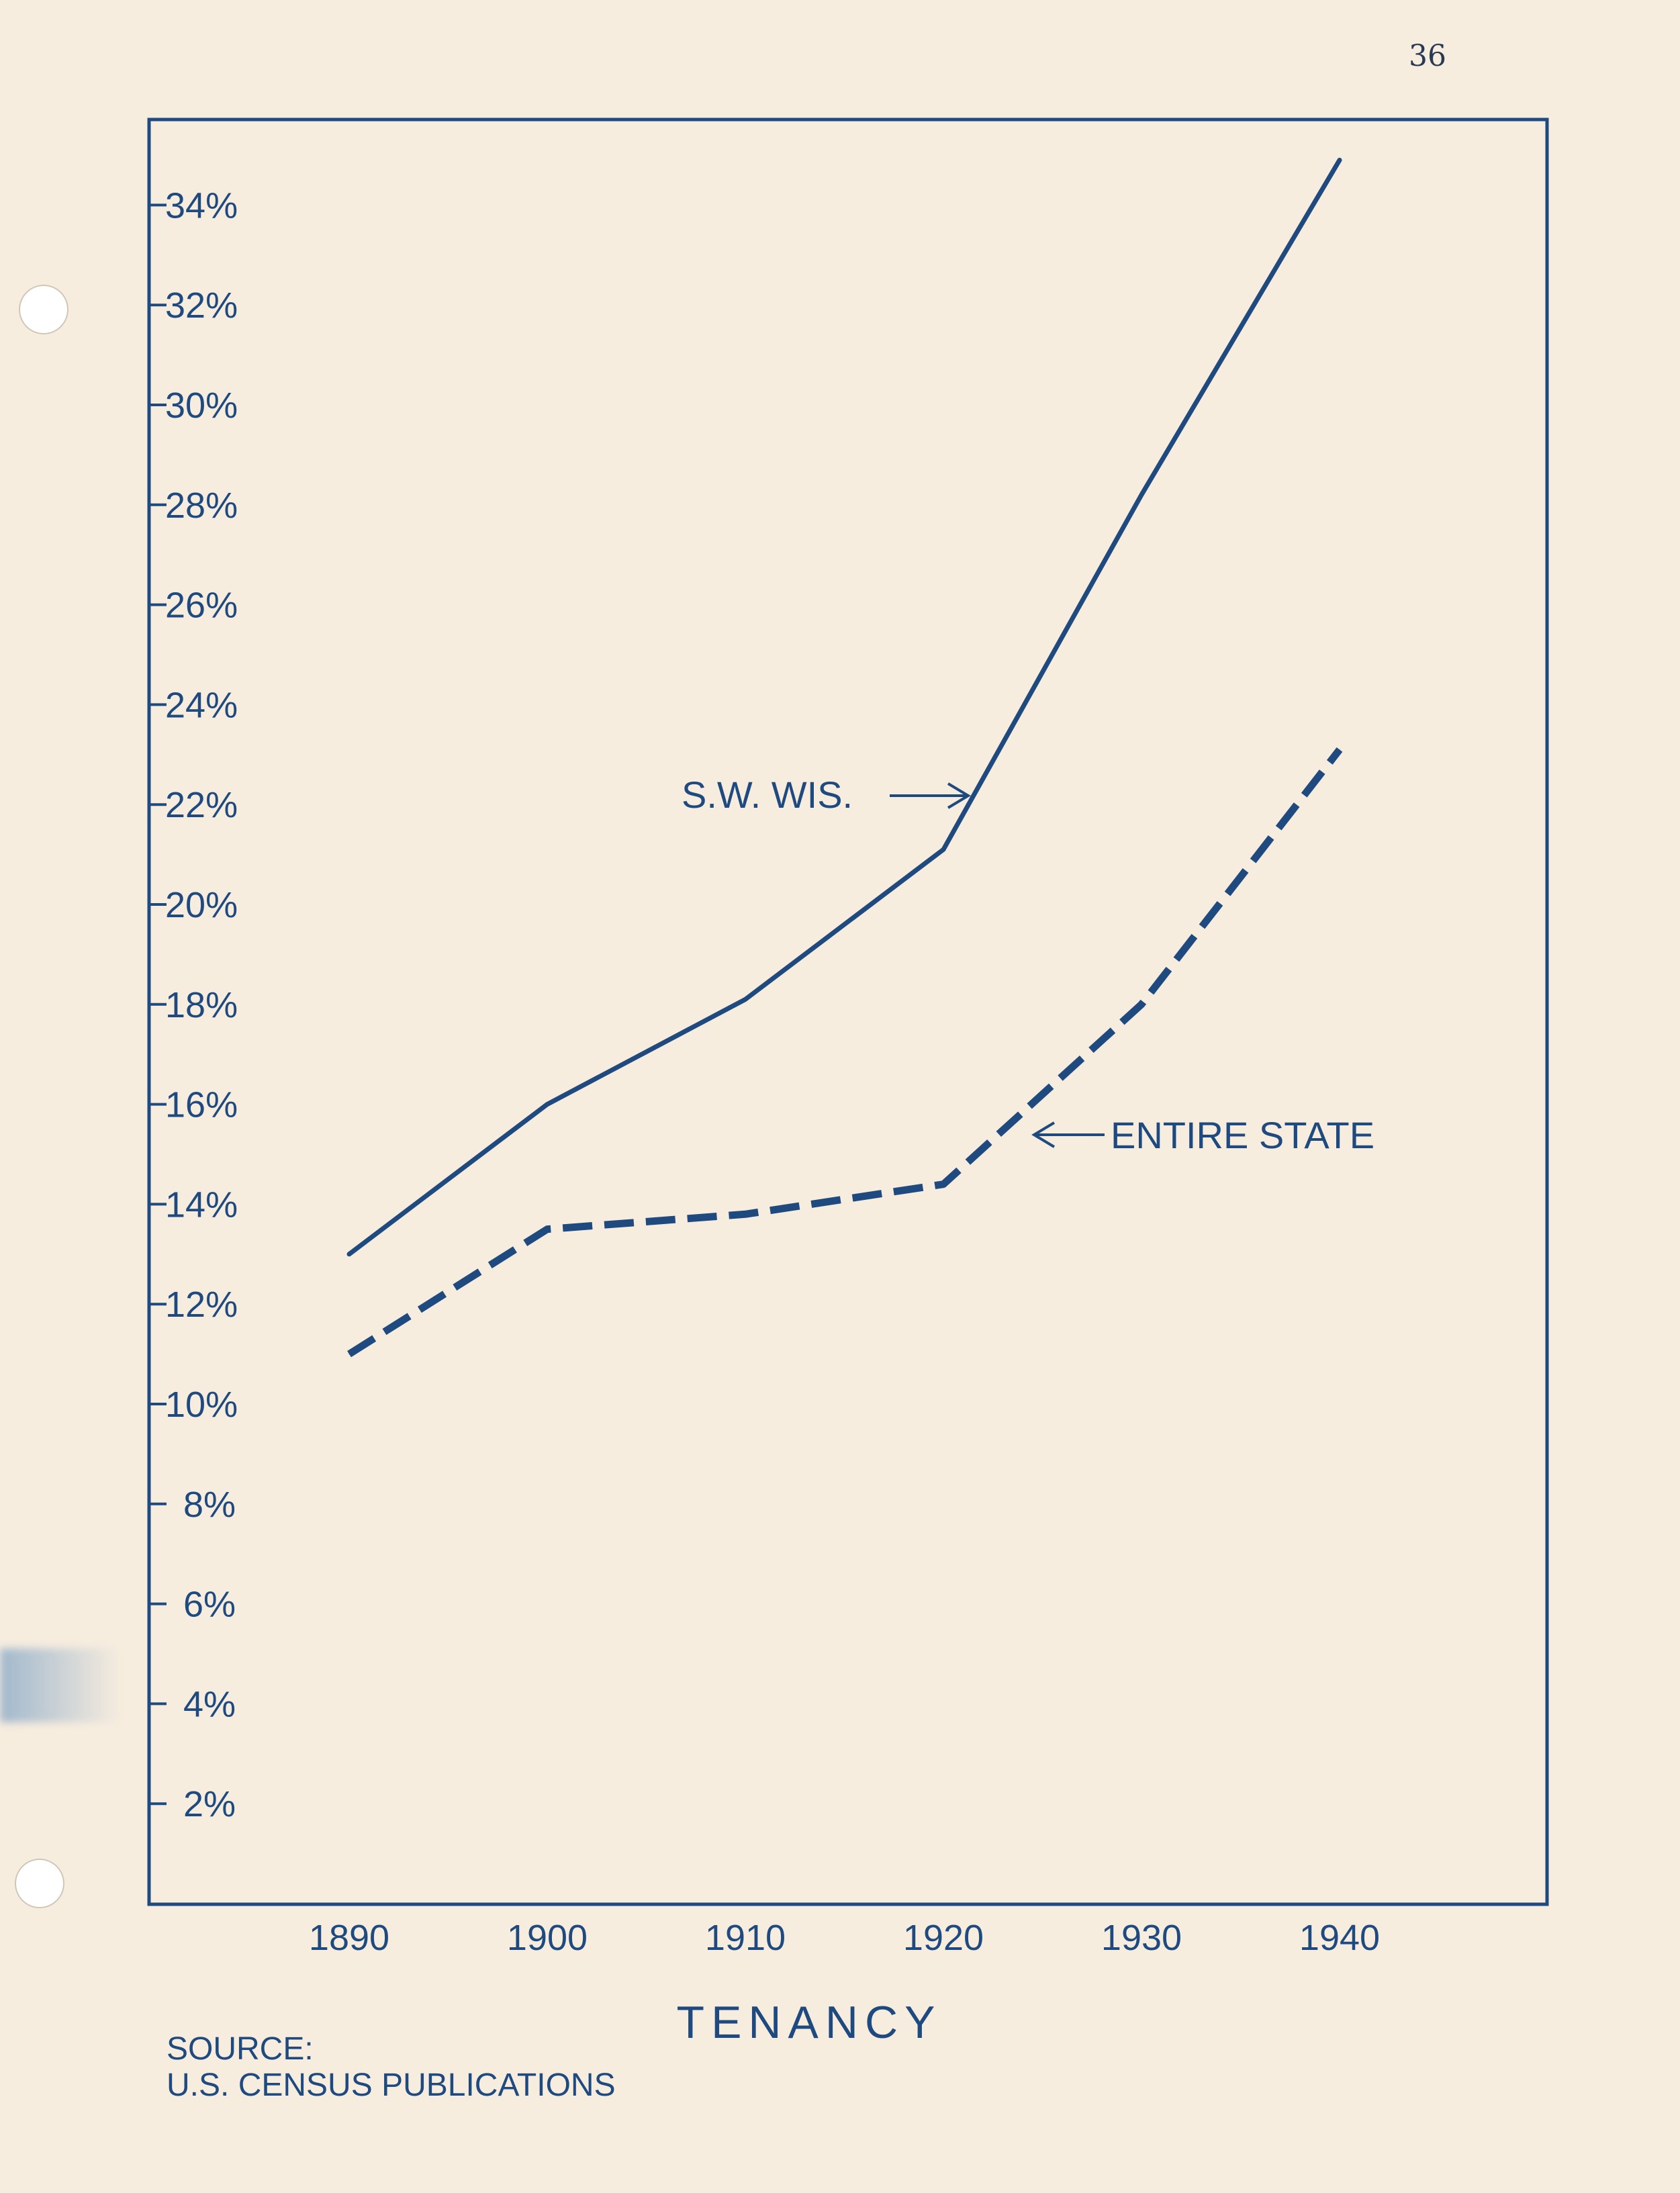  Describe the element at coordinates (201, 1204) in the screenshot. I see `y-tick-label: 14%` at that location.